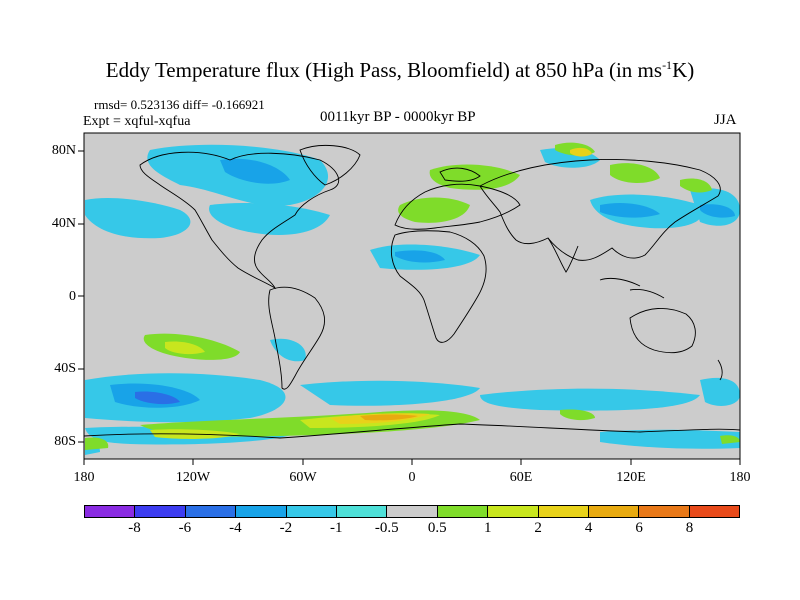 Image resolution: width=800 pixels, height=600 pixels. Describe the element at coordinates (179, 104) in the screenshot. I see `stats-text: rmsd= 0.523136 diff= -0.166921` at that location.